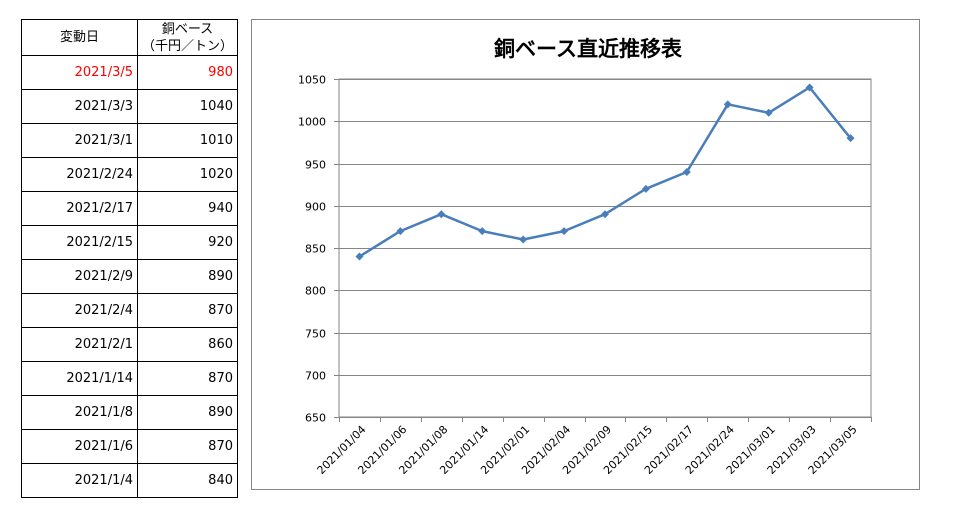 This screenshot has width=956, height=515. Describe the element at coordinates (79, 72) in the screenshot. I see `date-cell: 2021/3/5` at that location.